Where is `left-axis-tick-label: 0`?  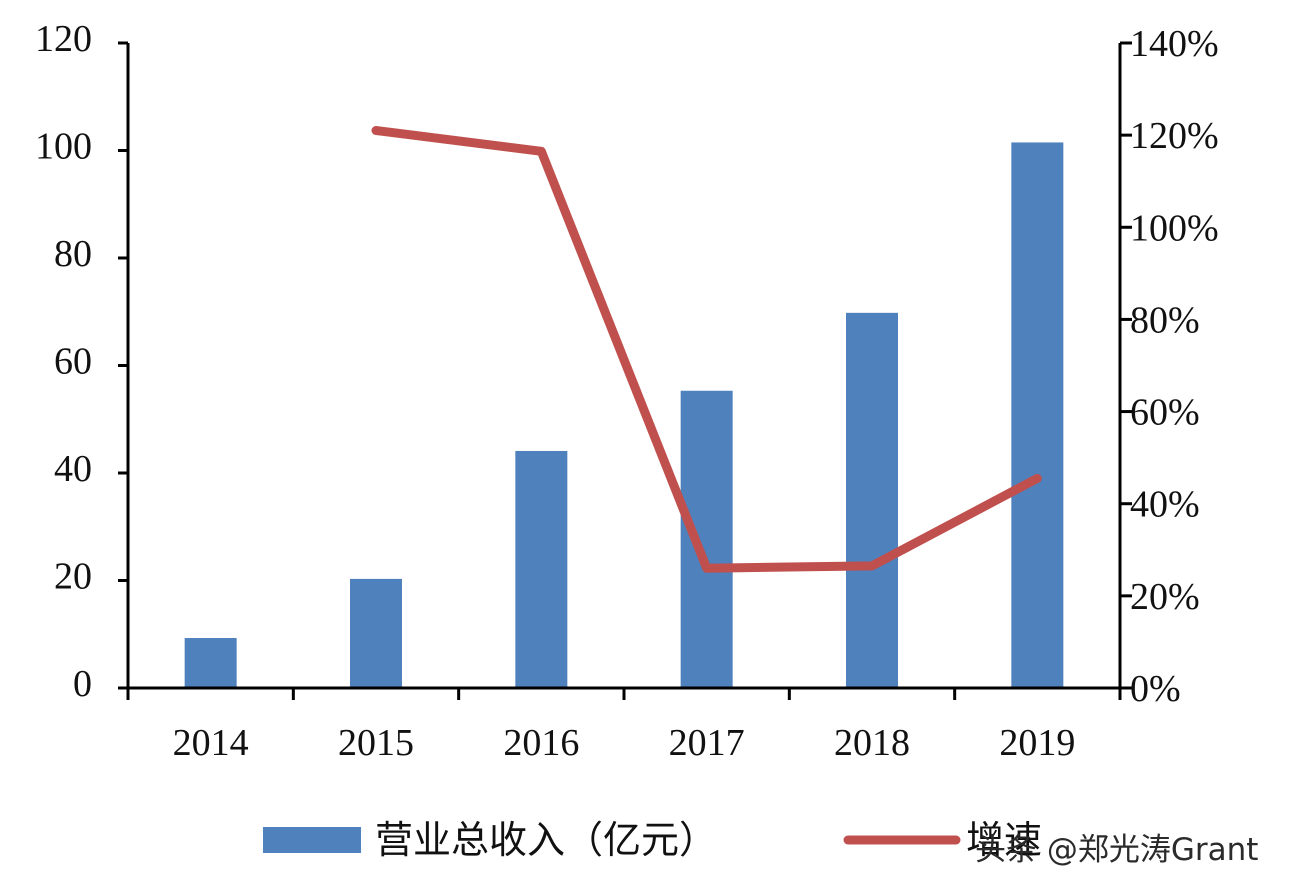
left-axis-tick-label: 0 is located at coordinates (82, 684).